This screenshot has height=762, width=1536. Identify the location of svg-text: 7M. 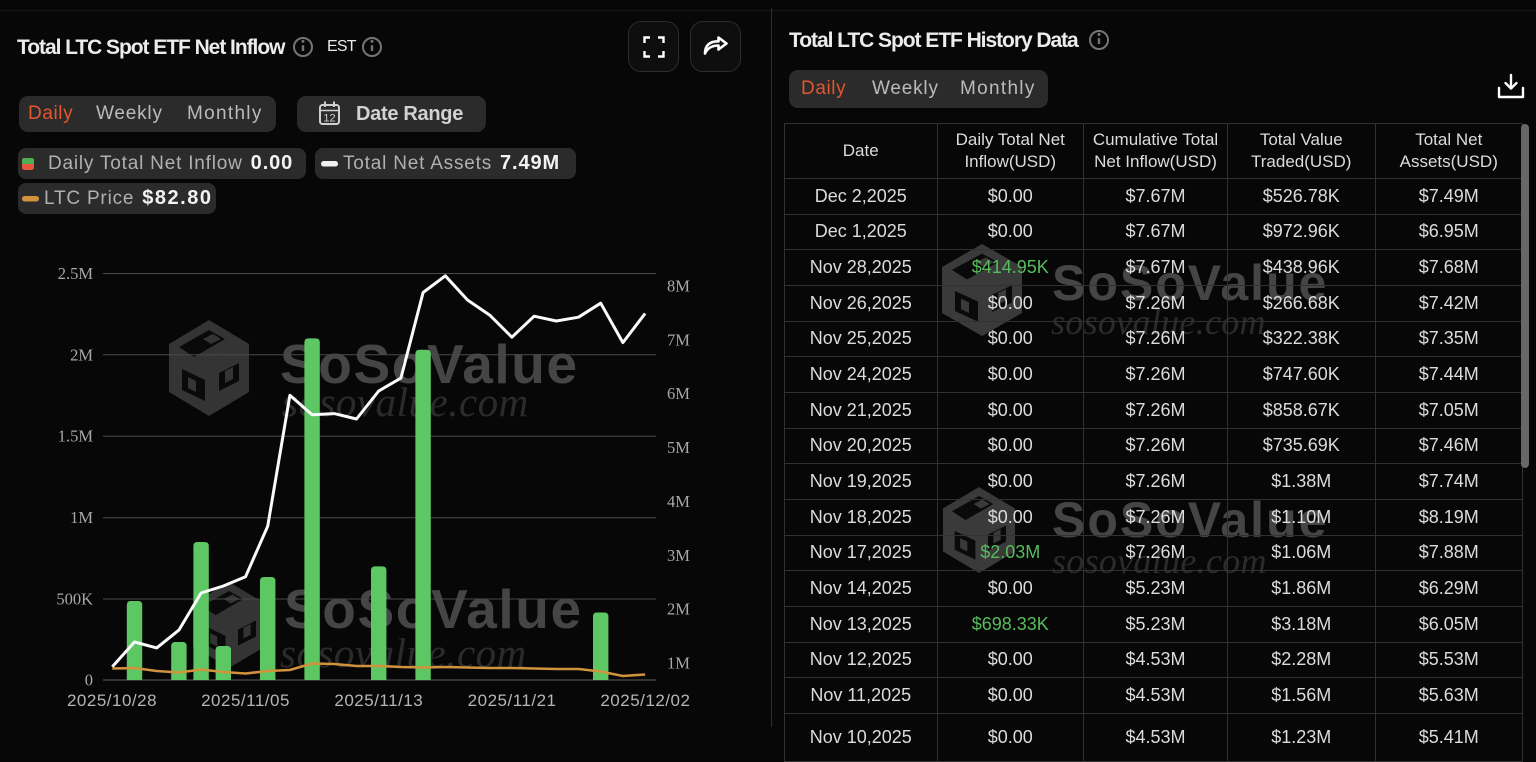
(678, 339).